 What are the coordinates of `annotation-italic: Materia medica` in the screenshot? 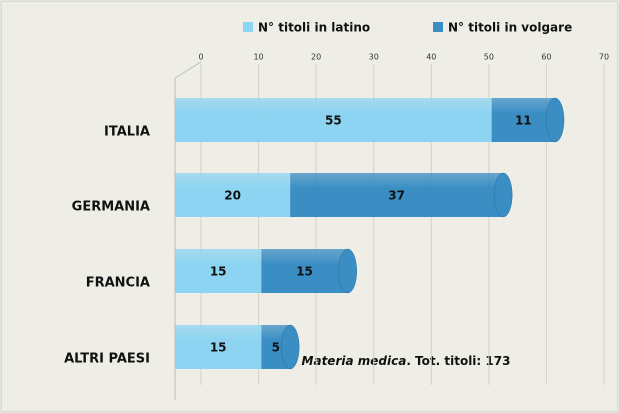 It's located at (354, 361).